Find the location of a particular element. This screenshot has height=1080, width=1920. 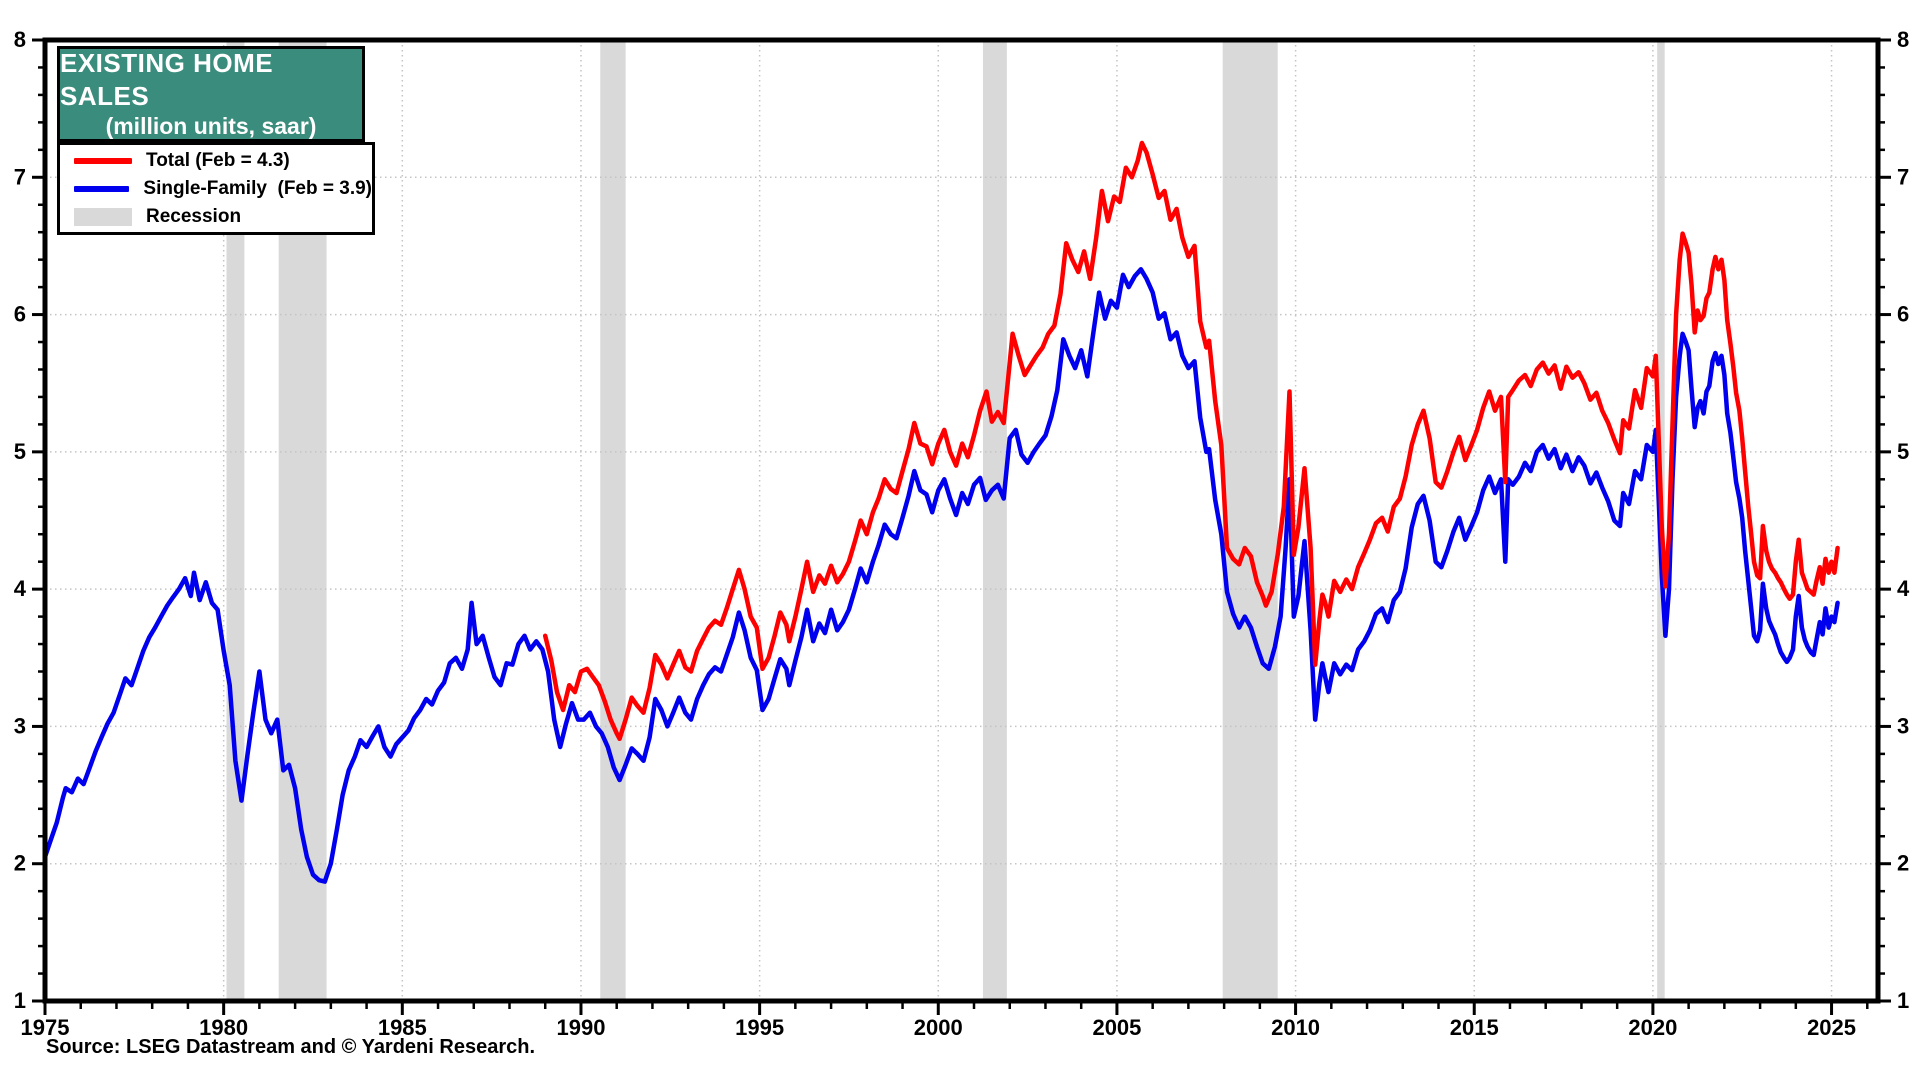

y-axis-label-left: 3 is located at coordinates (20, 725).